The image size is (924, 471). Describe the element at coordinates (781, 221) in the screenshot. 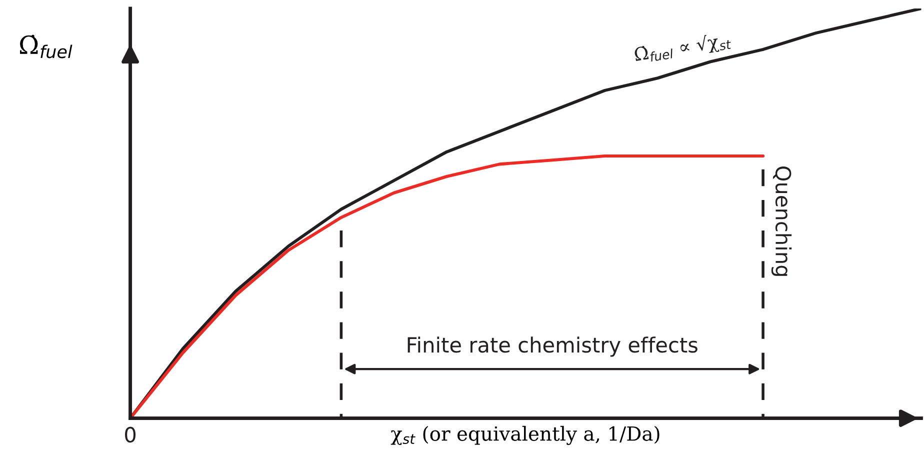

I see `annotation: Quenching` at that location.